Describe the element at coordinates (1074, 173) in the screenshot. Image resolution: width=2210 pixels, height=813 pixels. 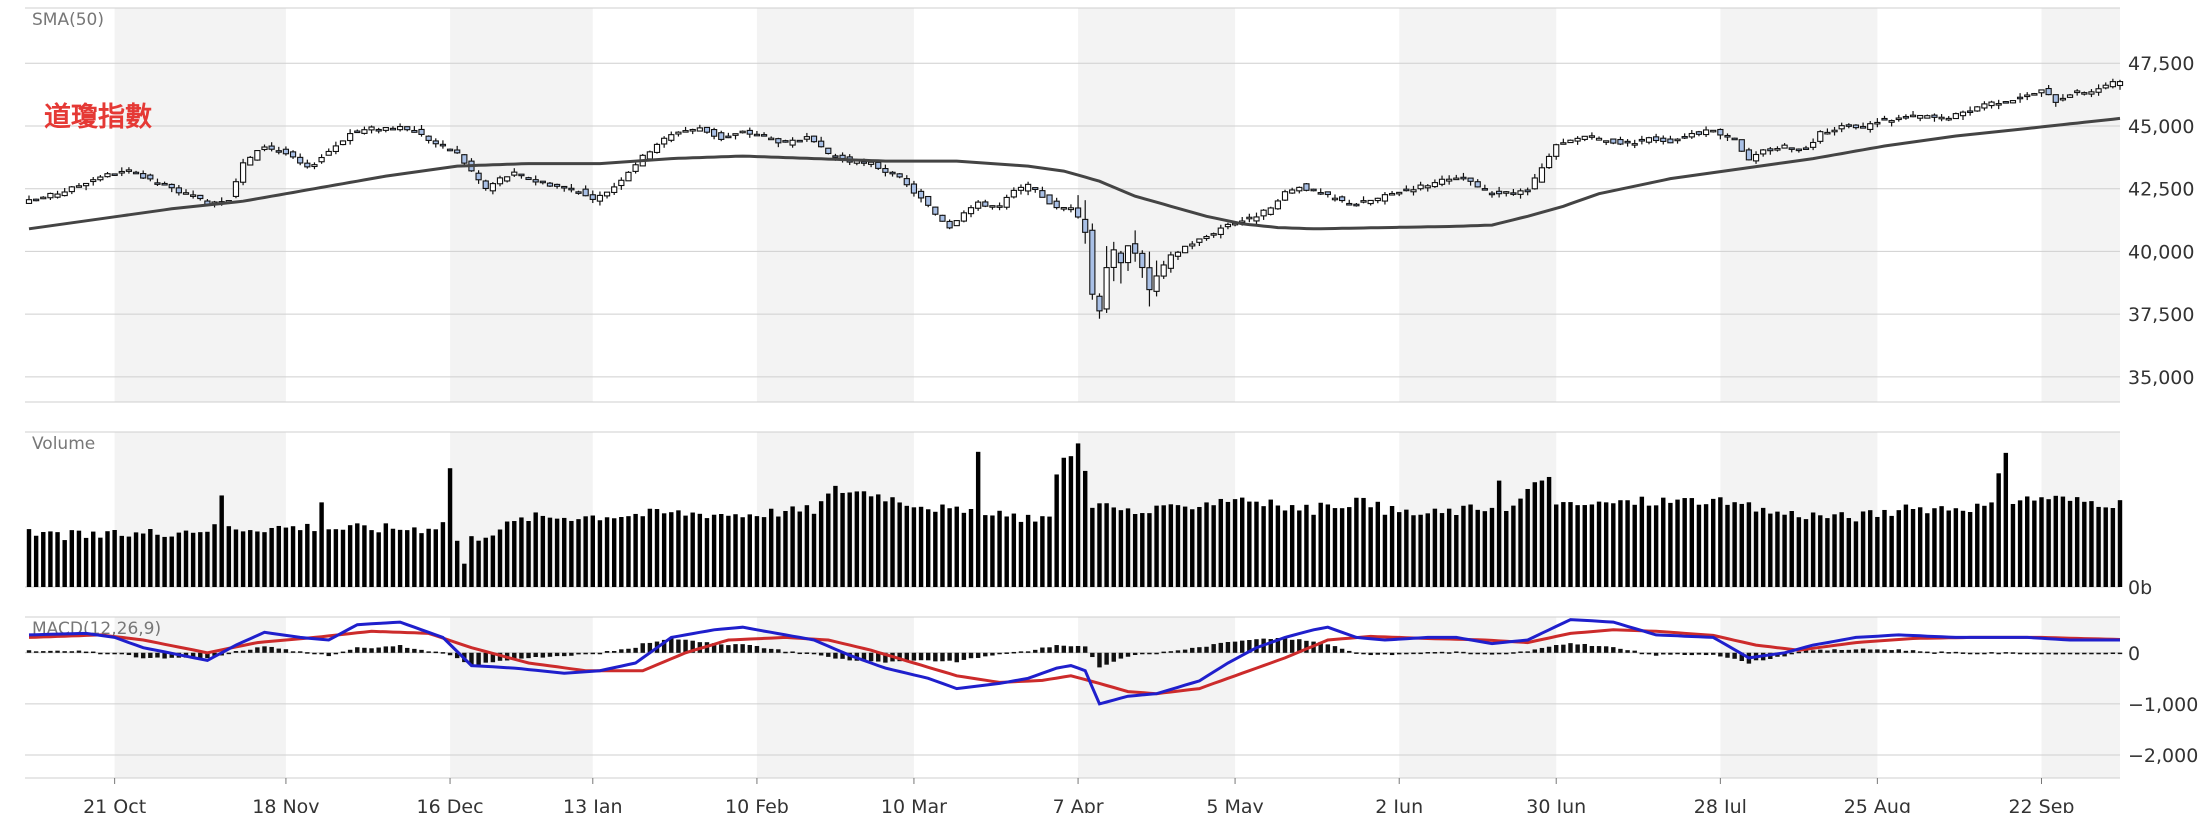
I see `sma-line` at that location.